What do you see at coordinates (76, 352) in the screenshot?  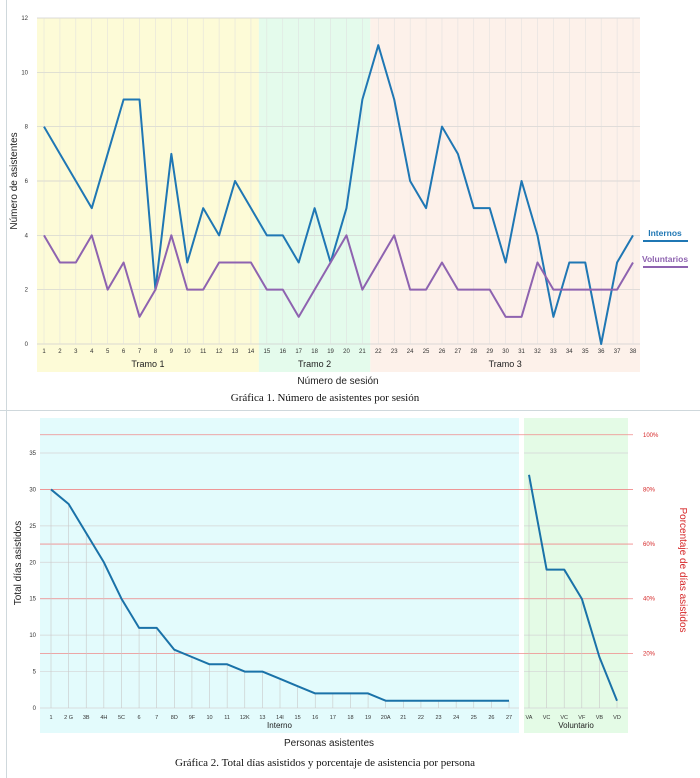 I see `x-tick-label: 3` at bounding box center [76, 352].